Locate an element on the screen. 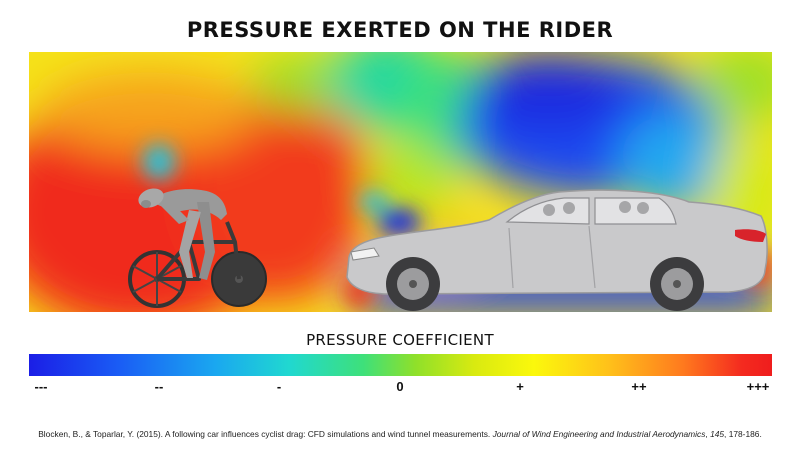  tick-label: ++ is located at coordinates (639, 386).